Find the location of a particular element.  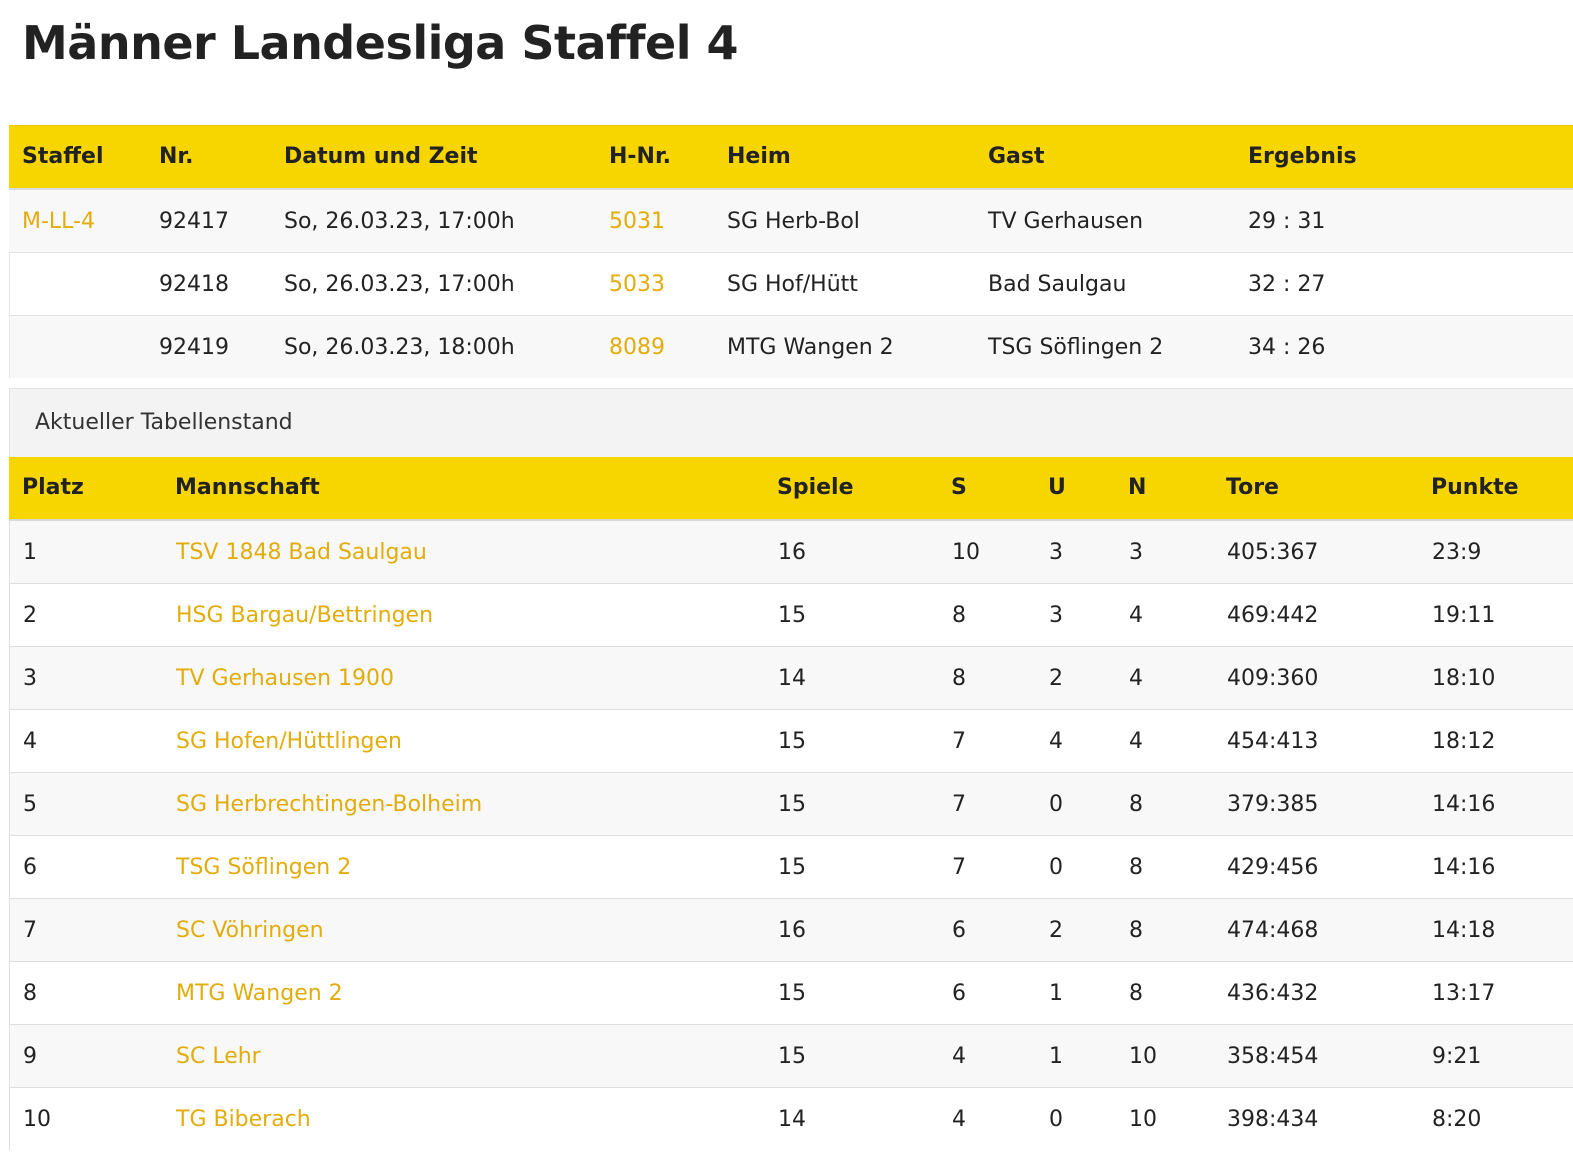

header-nr: Nr. is located at coordinates (176, 156).